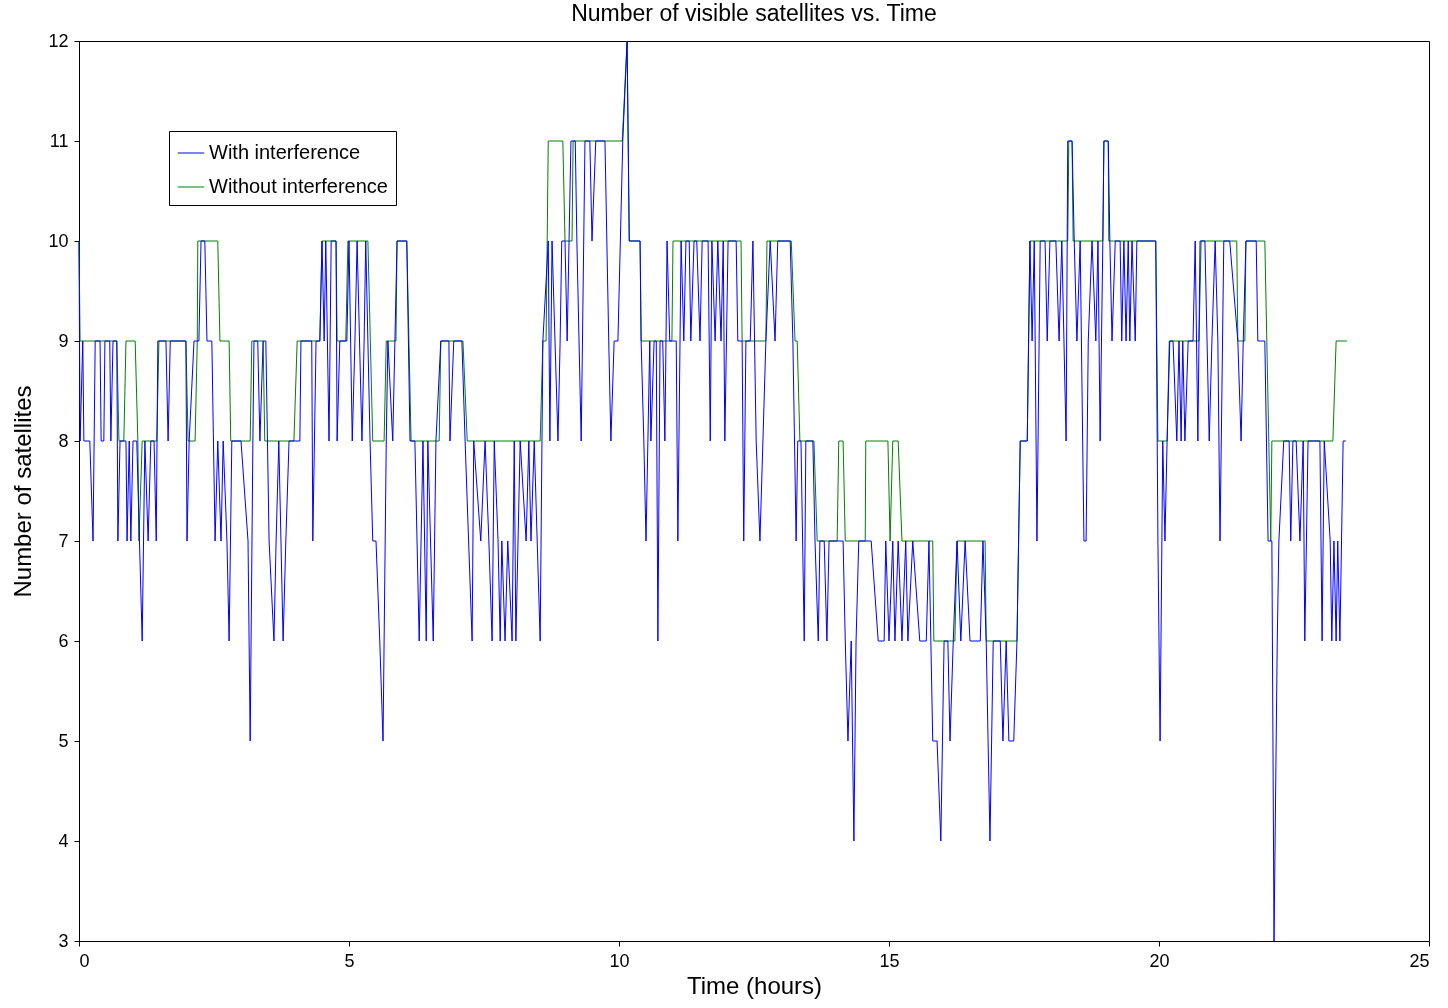 The height and width of the screenshot is (1008, 1448). What do you see at coordinates (58, 240) in the screenshot?
I see `y-tick-label: 10` at bounding box center [58, 240].